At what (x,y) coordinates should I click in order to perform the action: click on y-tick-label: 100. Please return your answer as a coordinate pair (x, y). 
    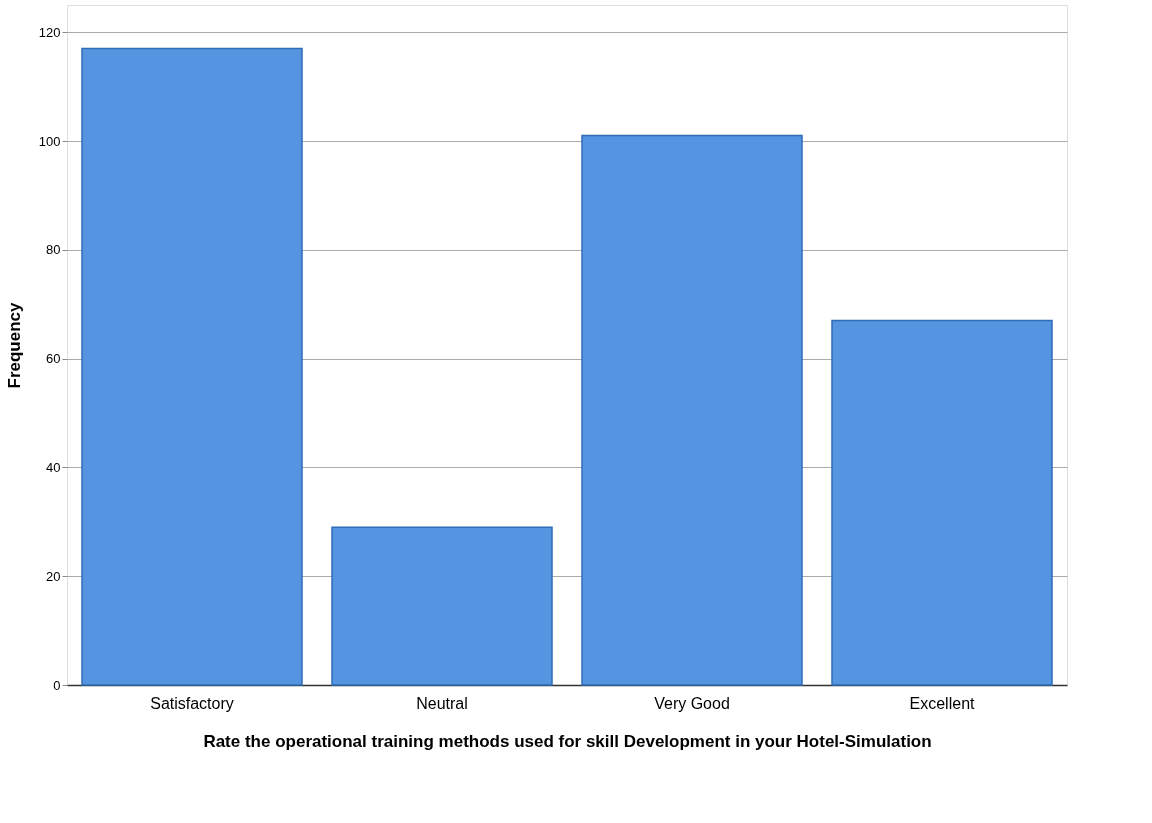
    Looking at the image, I should click on (49, 141).